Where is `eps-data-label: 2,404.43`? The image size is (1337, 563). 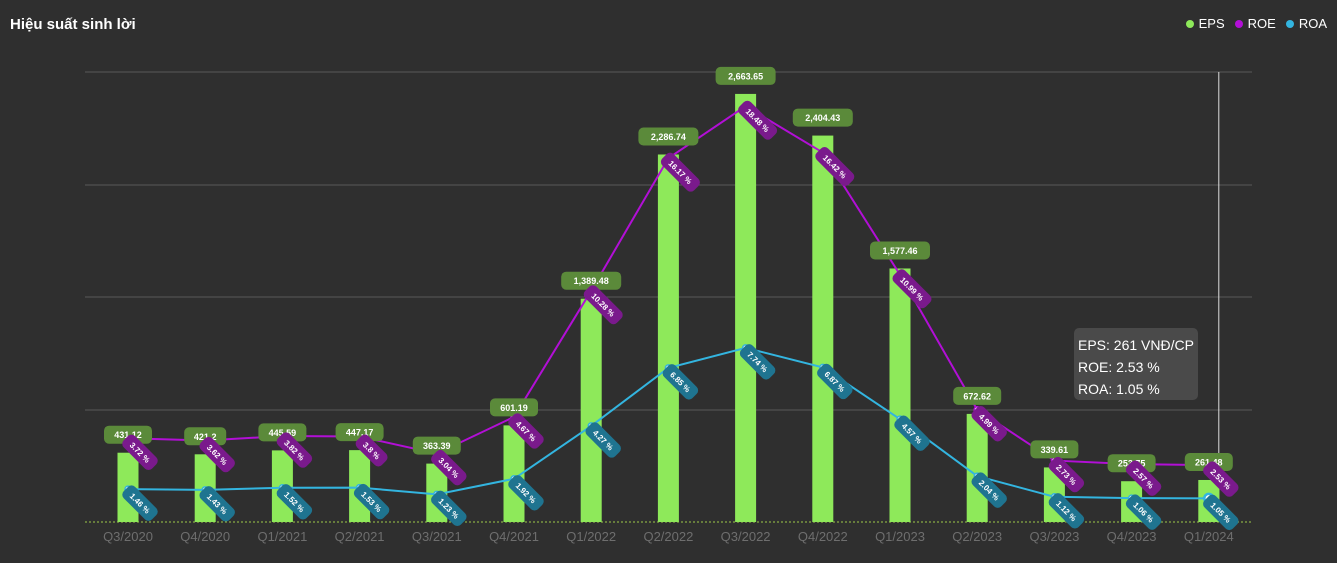
eps-data-label: 2,404.43 is located at coordinates (822, 118).